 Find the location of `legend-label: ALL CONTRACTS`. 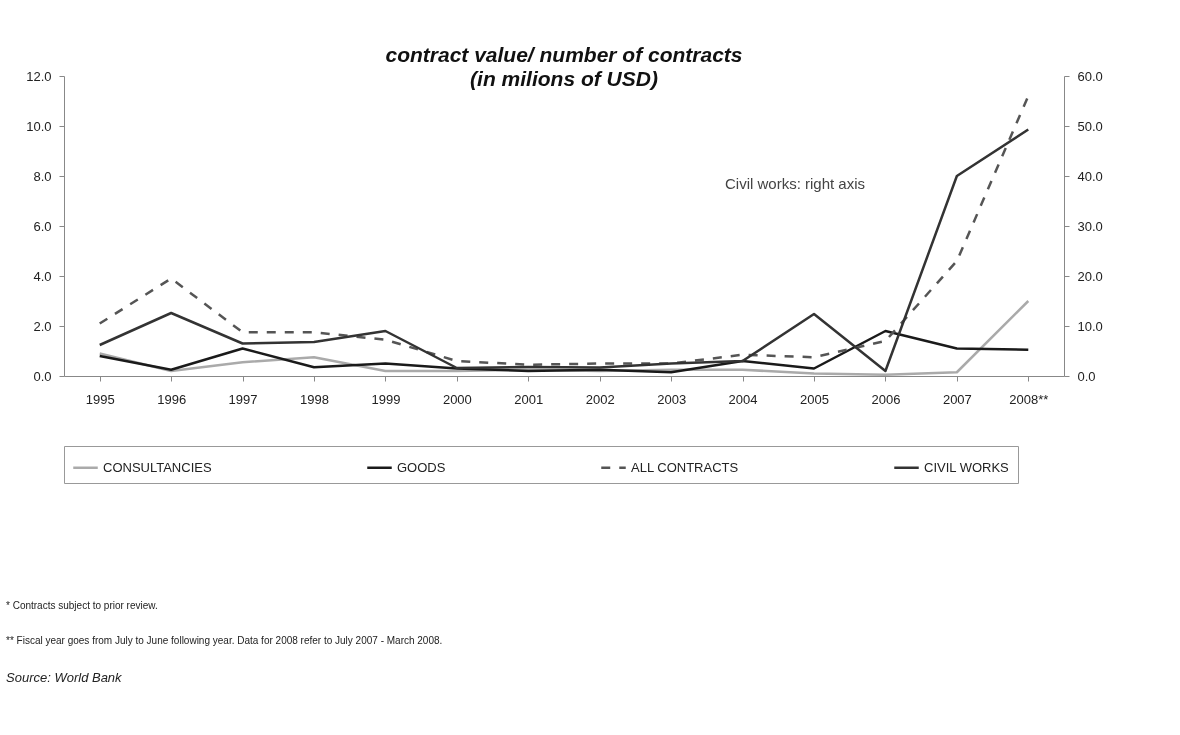

legend-label: ALL CONTRACTS is located at coordinates (685, 467).